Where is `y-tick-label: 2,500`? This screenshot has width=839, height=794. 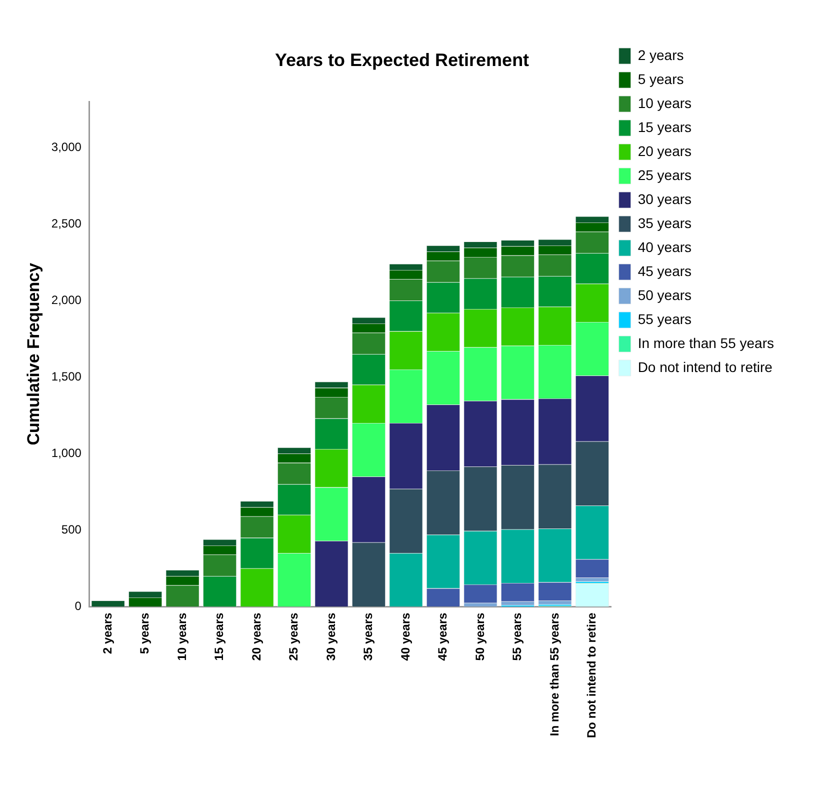
y-tick-label: 2,500 is located at coordinates (66, 223).